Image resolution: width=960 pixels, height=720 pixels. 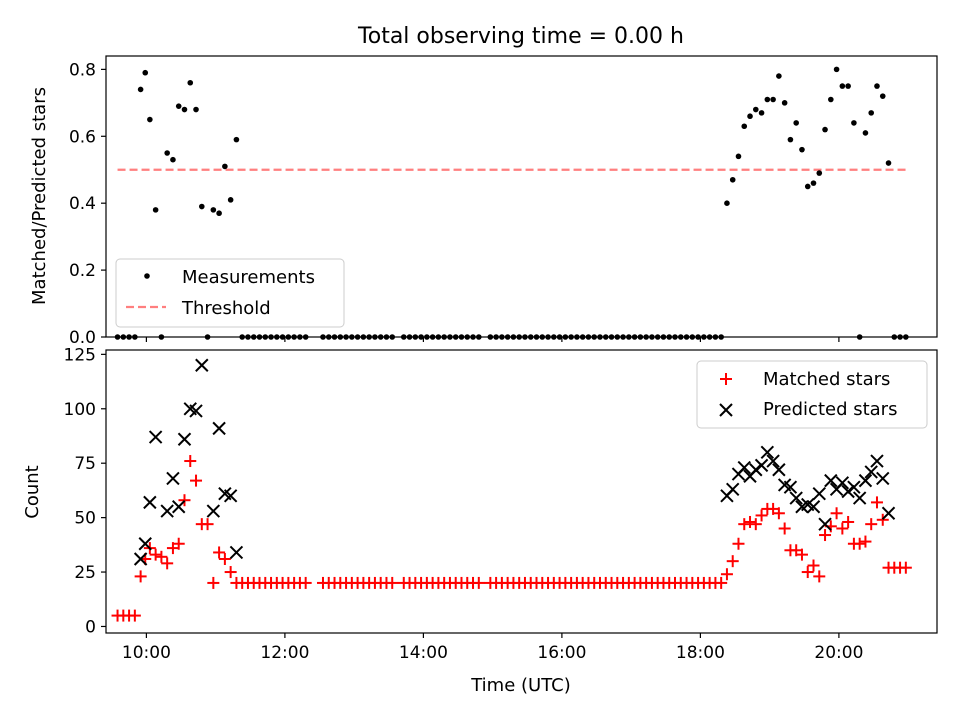 What do you see at coordinates (248, 277) in the screenshot?
I see `legend-measurements-label: Measurements` at bounding box center [248, 277].